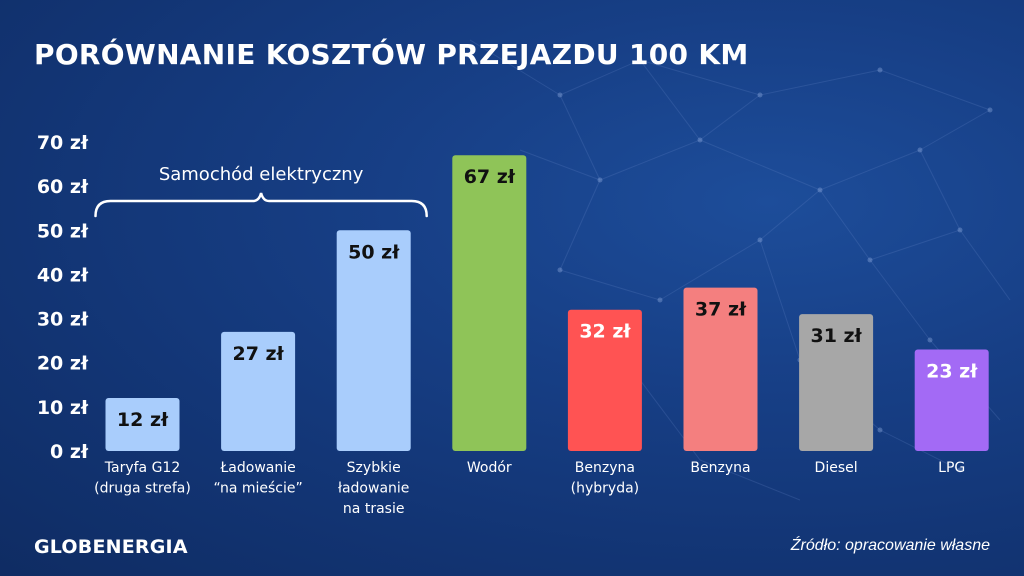  What do you see at coordinates (605, 489) in the screenshot?
I see `x-category-label: (hybryda)` at bounding box center [605, 489].